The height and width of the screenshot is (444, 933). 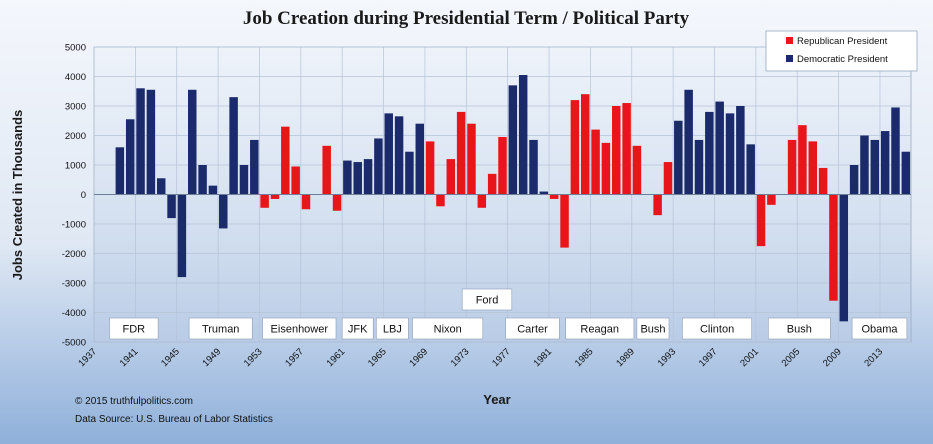 What do you see at coordinates (254, 167) in the screenshot?
I see `bar-1952` at bounding box center [254, 167].